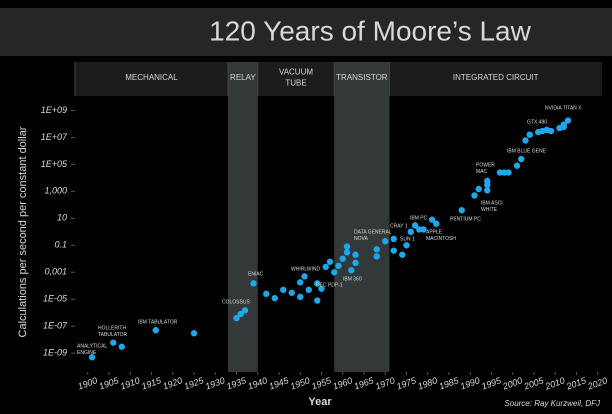  What do you see at coordinates (296, 72) in the screenshot?
I see `era-label: VACUUM` at bounding box center [296, 72].